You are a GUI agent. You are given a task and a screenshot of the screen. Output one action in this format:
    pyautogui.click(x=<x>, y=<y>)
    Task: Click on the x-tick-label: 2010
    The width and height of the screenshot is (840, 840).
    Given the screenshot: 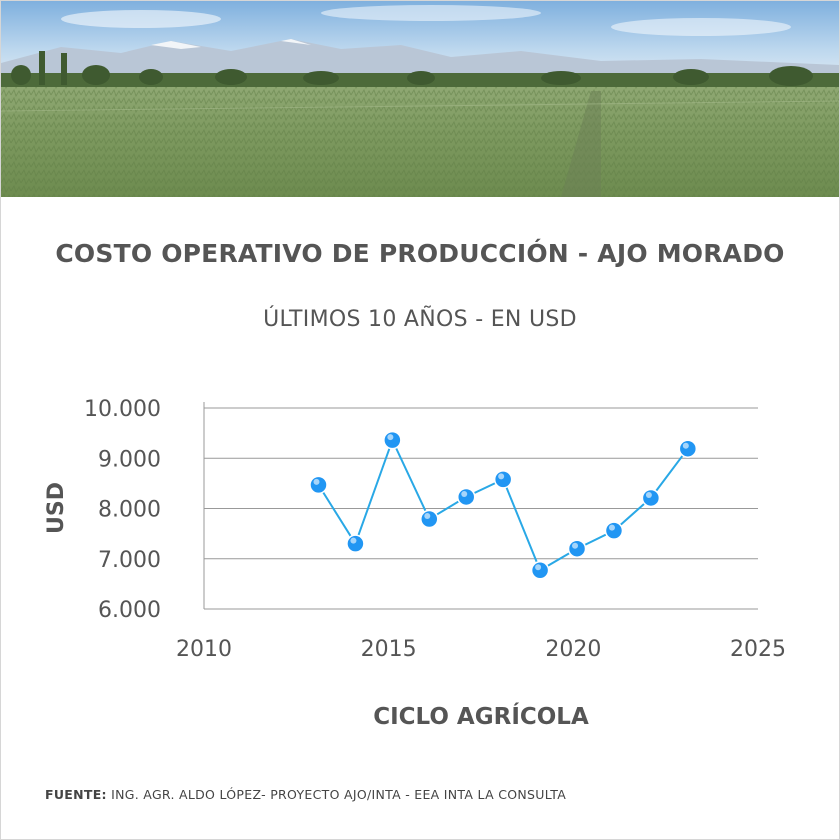 What is the action you would take?
    pyautogui.click(x=204, y=649)
    